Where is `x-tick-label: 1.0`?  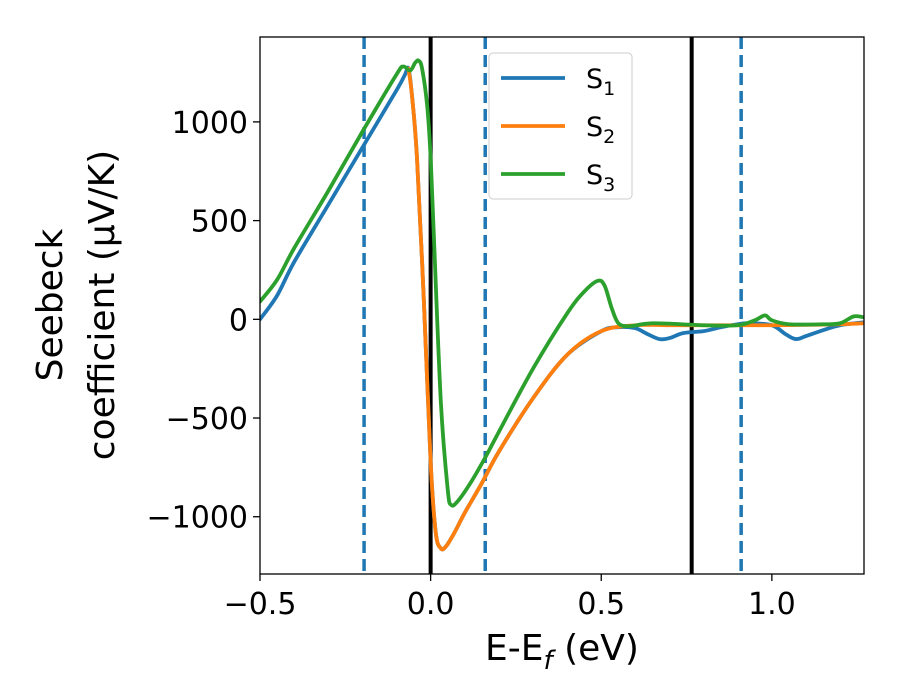 x-tick-label: 1.0 is located at coordinates (772, 604).